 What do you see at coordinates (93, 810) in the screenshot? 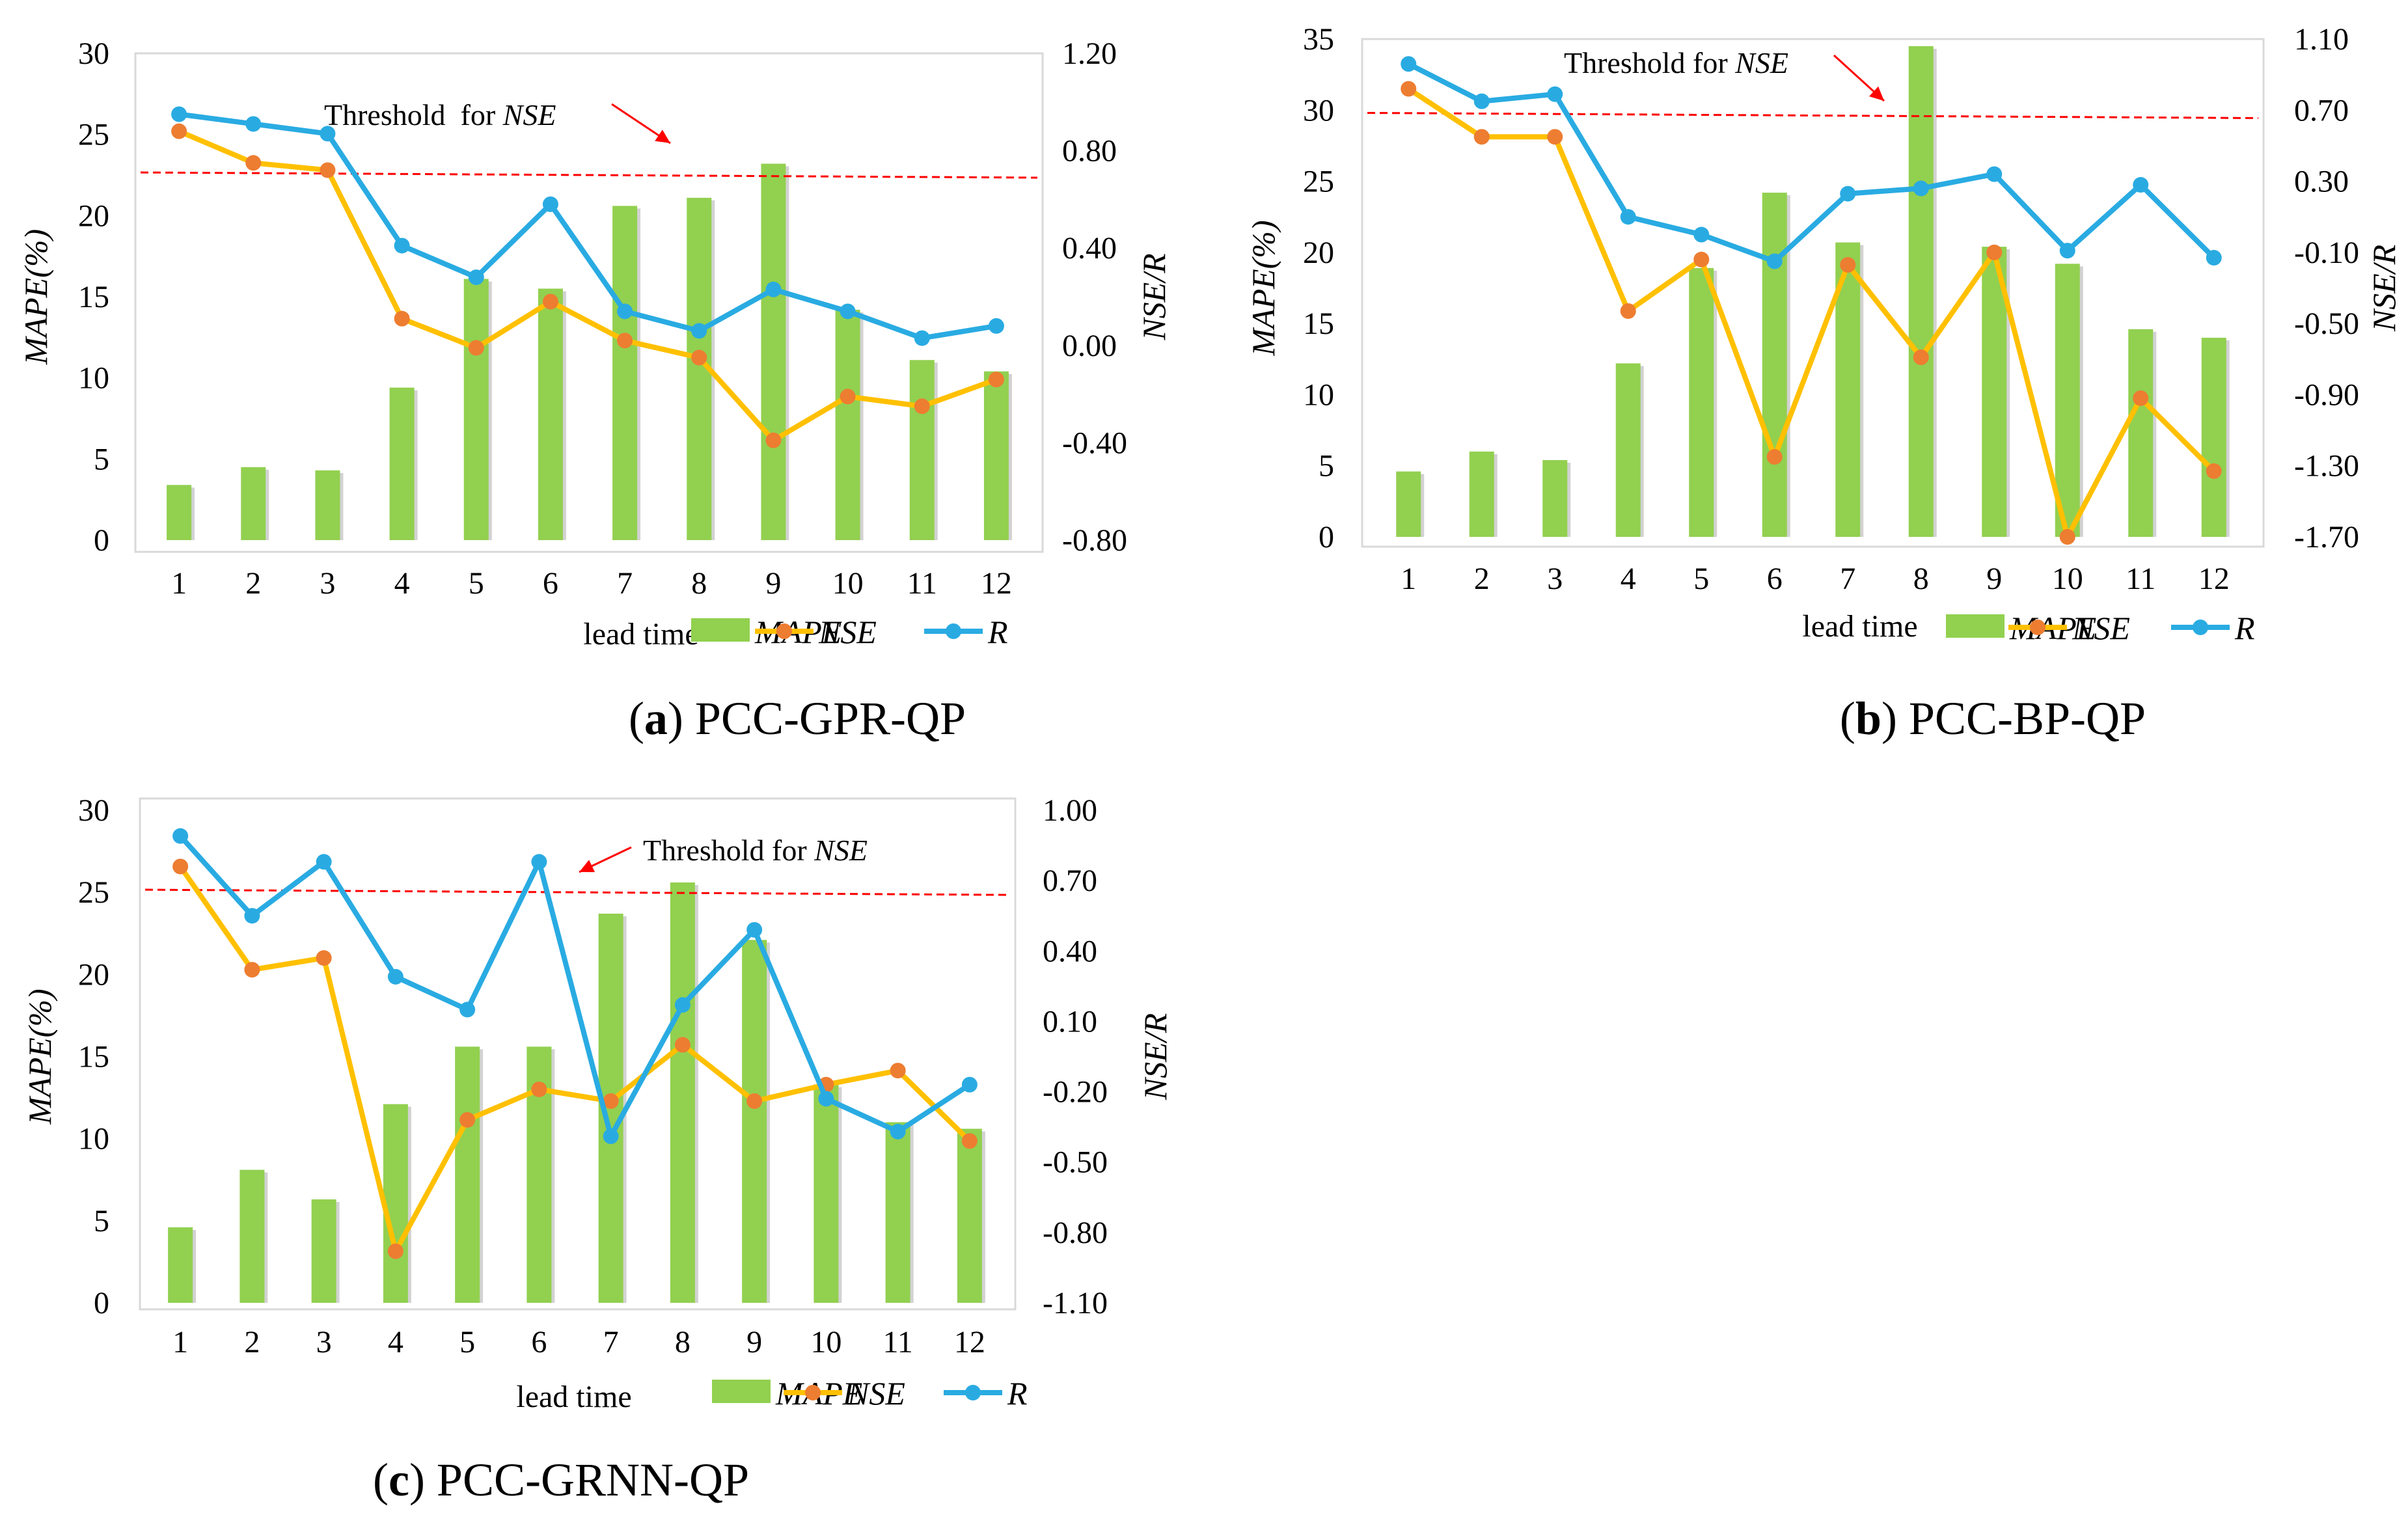
I see `y-left-tick-label: 30` at bounding box center [93, 810].